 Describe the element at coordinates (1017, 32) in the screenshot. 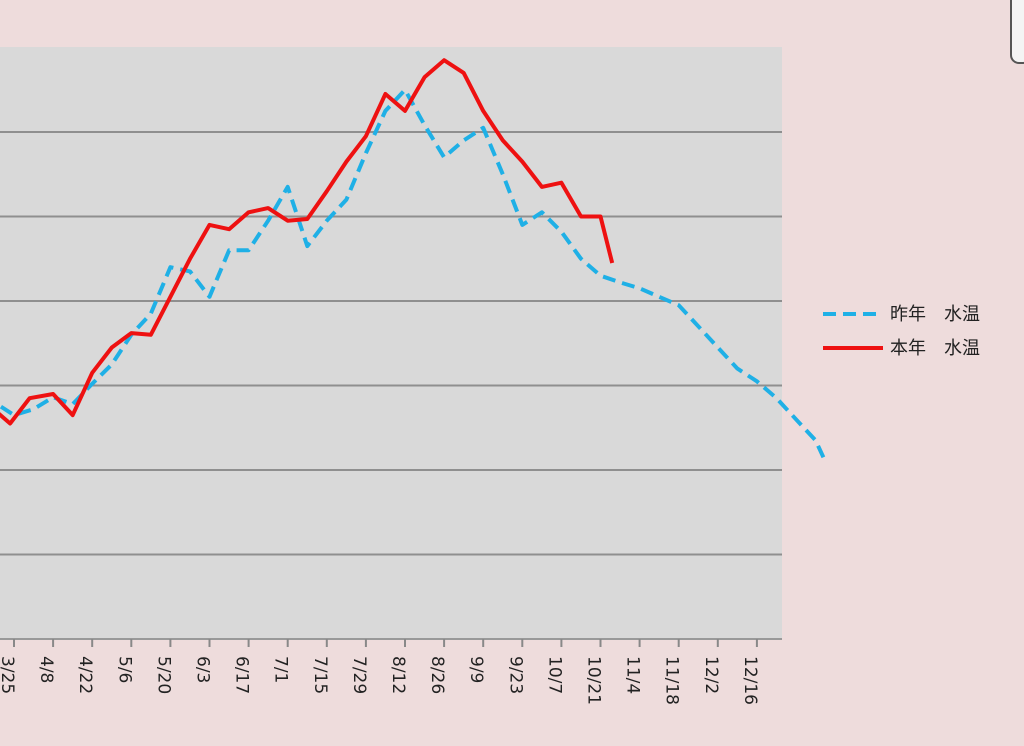

I see `window-scroll-edge` at that location.